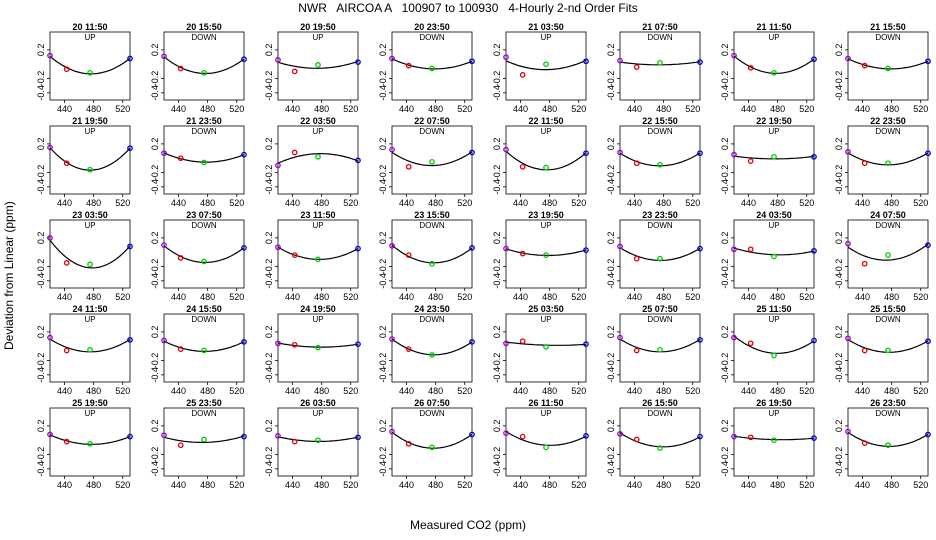 This screenshot has width=936, height=540. Describe the element at coordinates (546, 309) in the screenshot. I see `panel-title: 25 03:50` at that location.